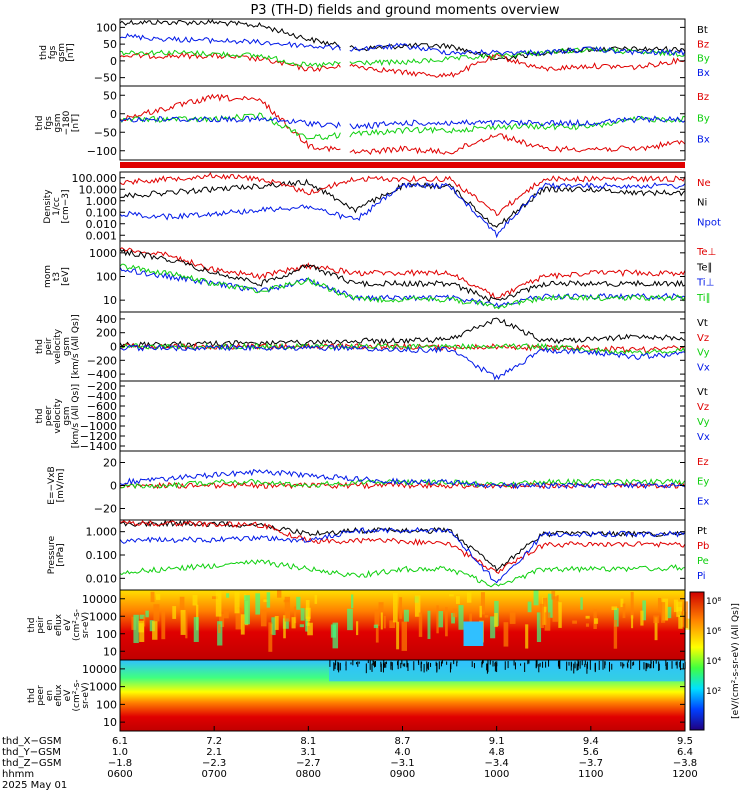 The height and width of the screenshot is (804, 750). What do you see at coordinates (103, 616) in the screenshot?
I see `y-tick-label: 1000` at bounding box center [103, 616].